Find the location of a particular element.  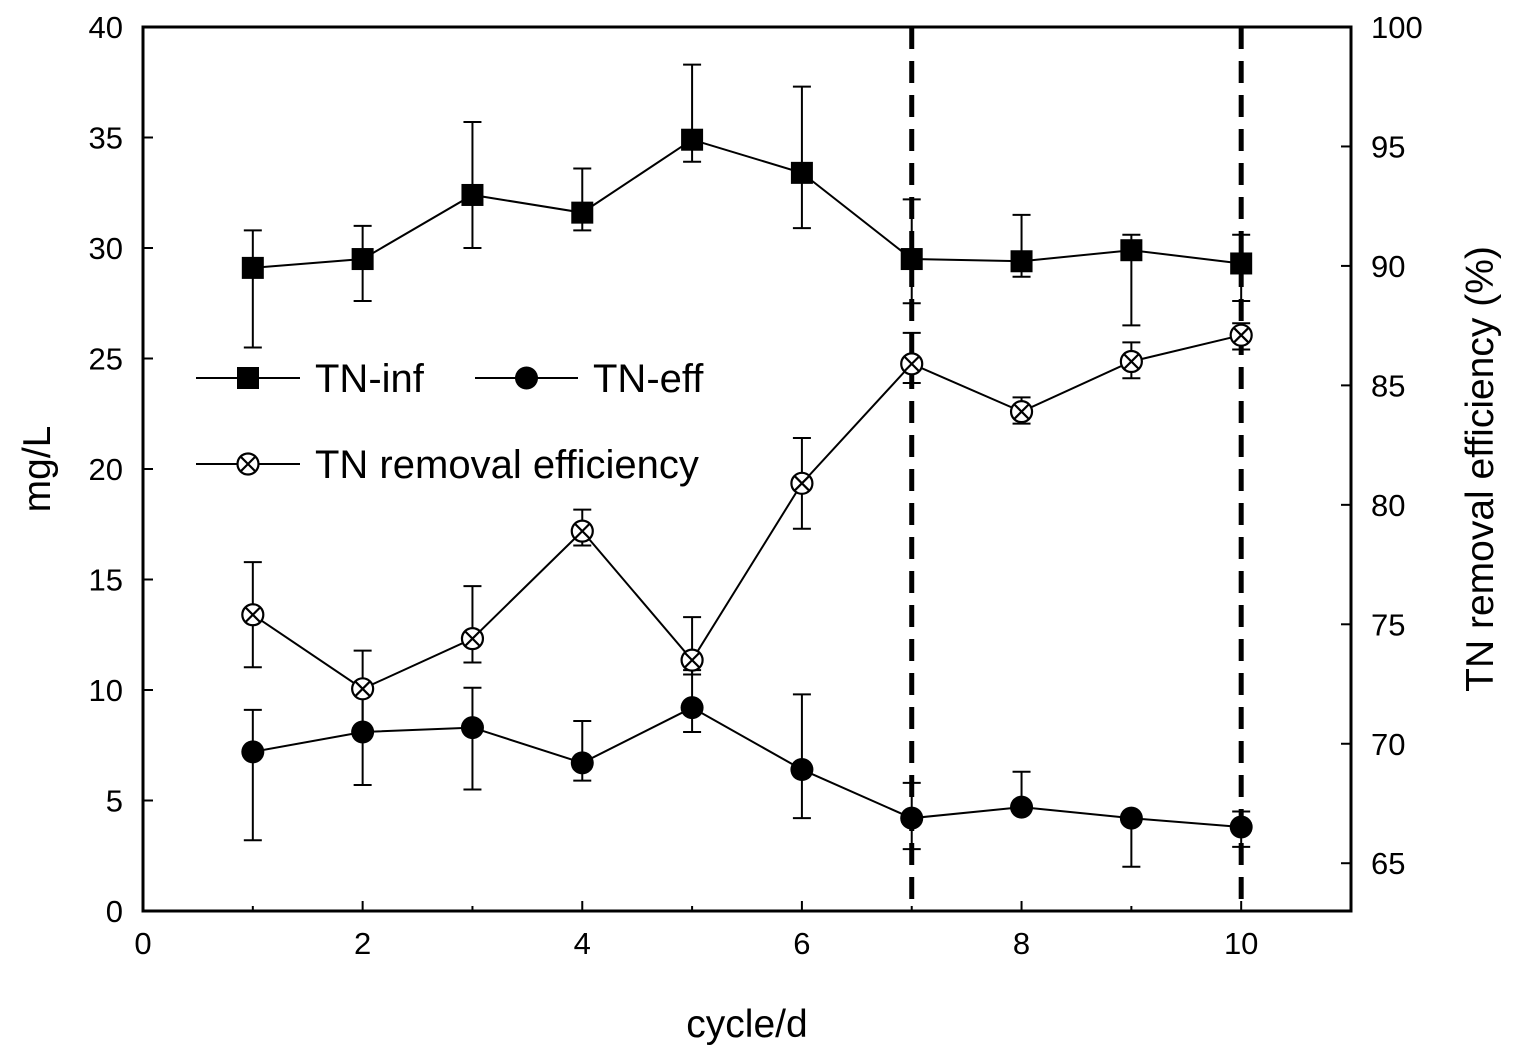

x-tick-label: 10 is located at coordinates (1241, 943).